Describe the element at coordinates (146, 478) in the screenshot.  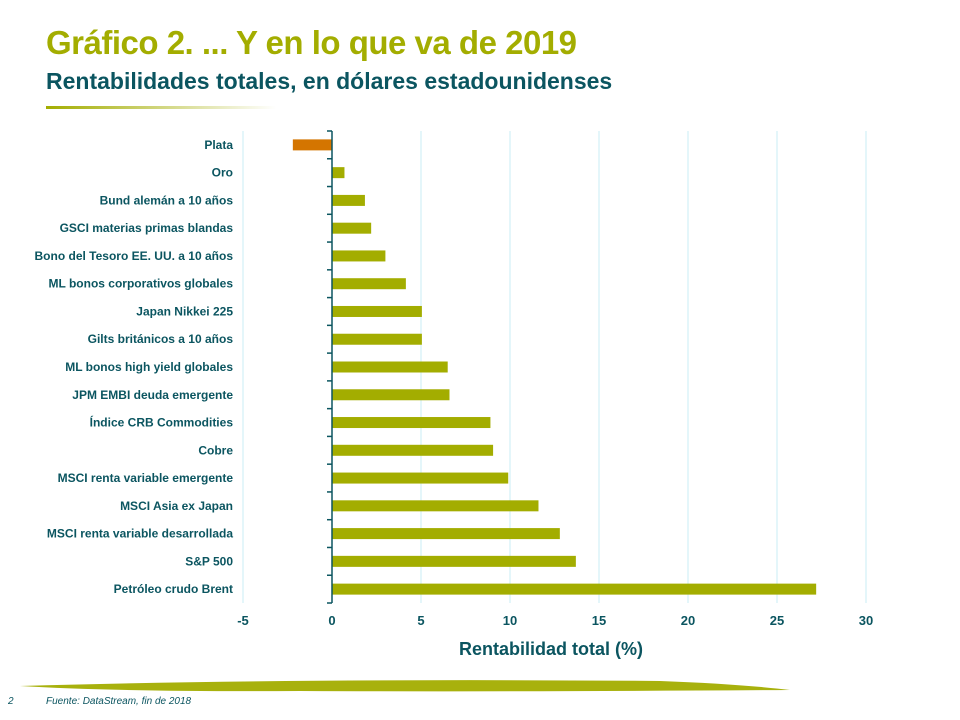
I see `category-label: MSCI renta variable emergente` at that location.